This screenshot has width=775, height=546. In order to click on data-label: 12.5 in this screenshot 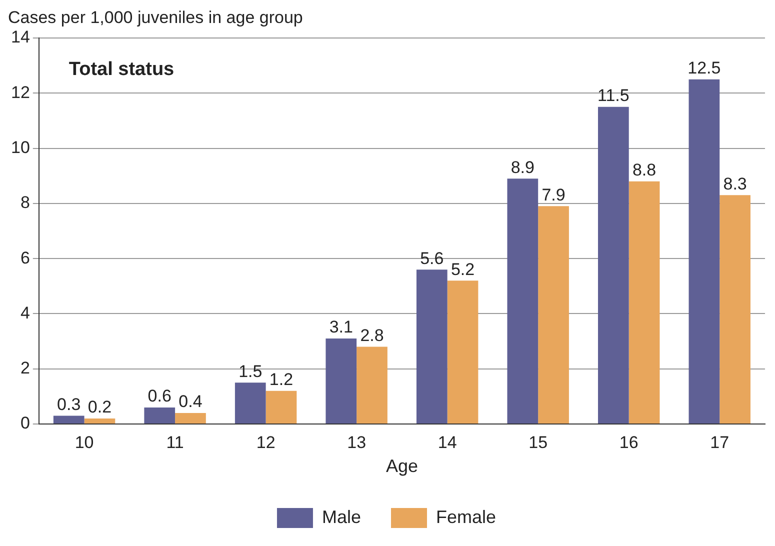, I will do `click(704, 68)`.